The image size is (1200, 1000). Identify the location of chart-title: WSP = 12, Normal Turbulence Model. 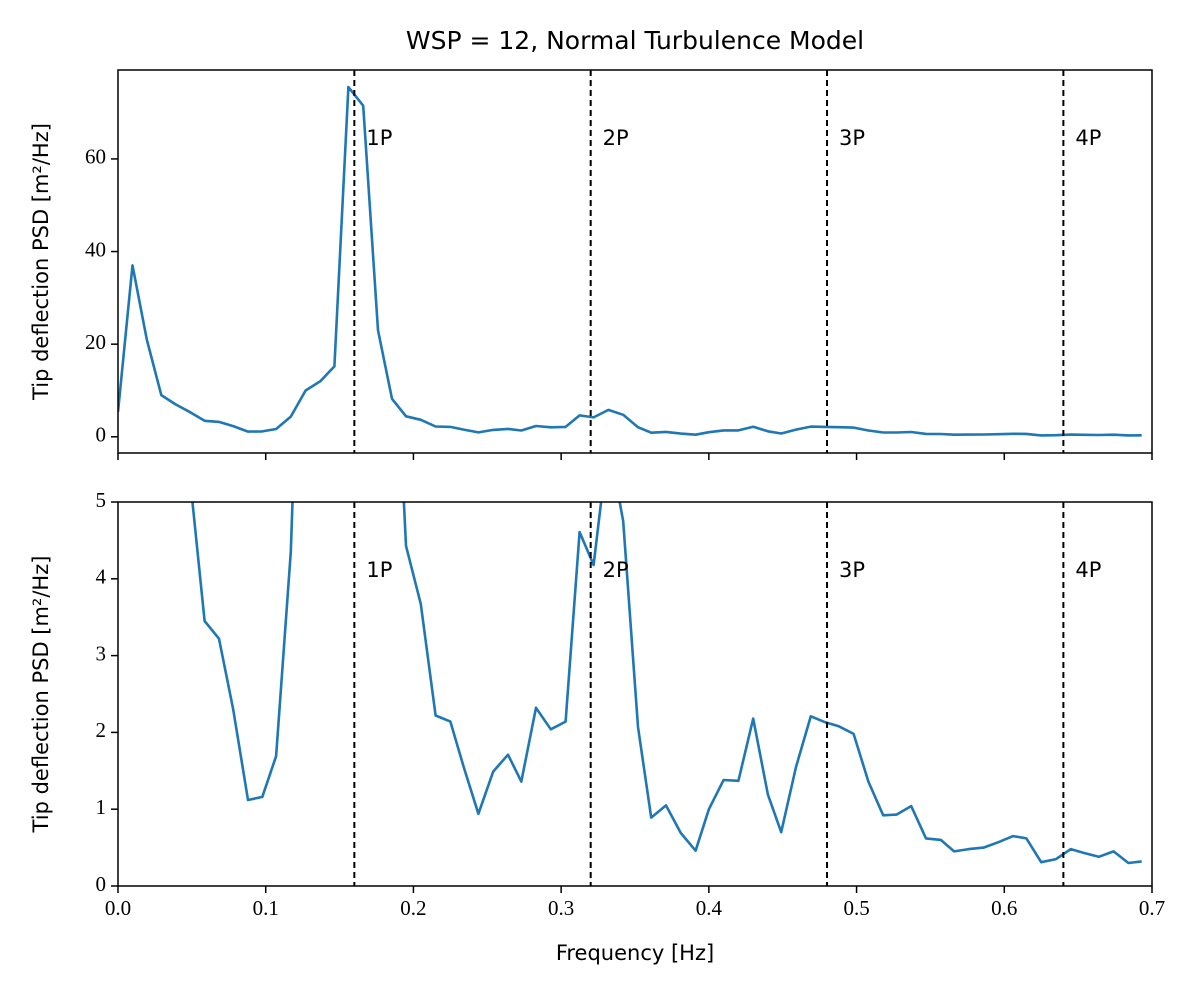
(635, 40).